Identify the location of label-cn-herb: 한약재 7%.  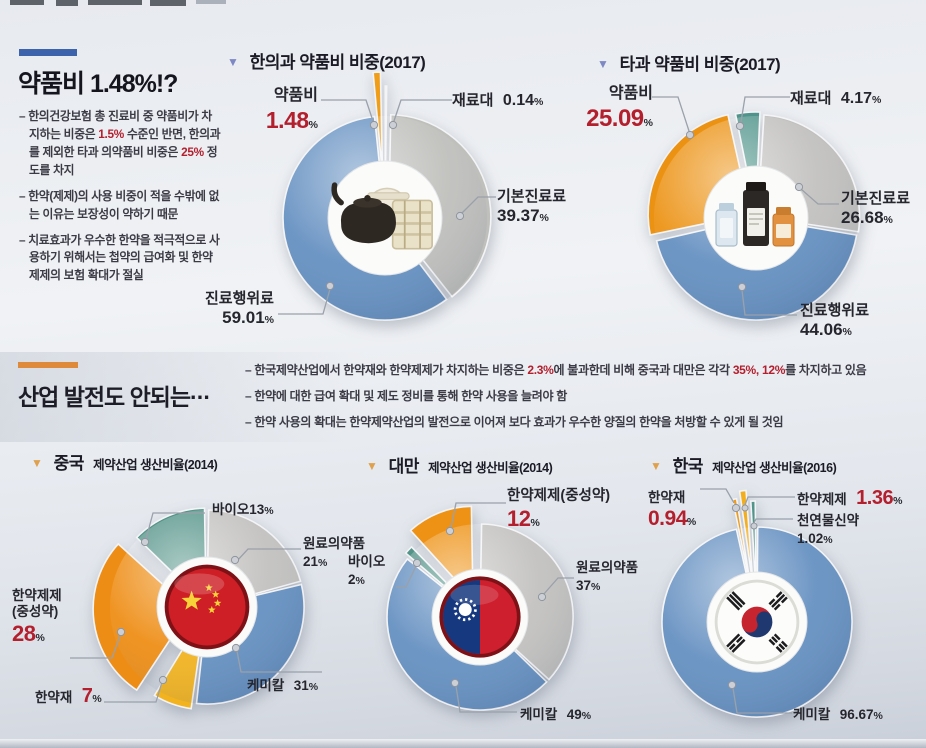
(68, 696).